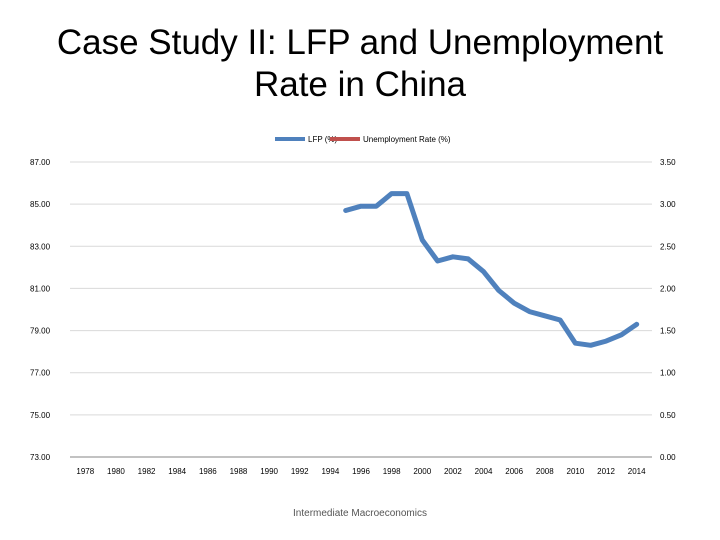 The height and width of the screenshot is (540, 720). I want to click on legend-label-0: LFP (%), so click(323, 139).